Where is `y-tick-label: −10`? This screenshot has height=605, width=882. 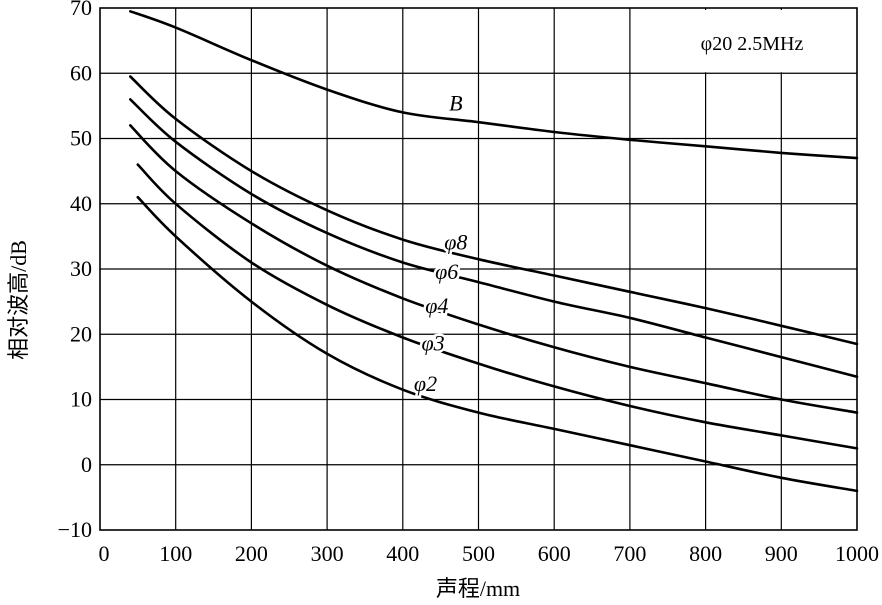
y-tick-label: −10 is located at coordinates (75, 529).